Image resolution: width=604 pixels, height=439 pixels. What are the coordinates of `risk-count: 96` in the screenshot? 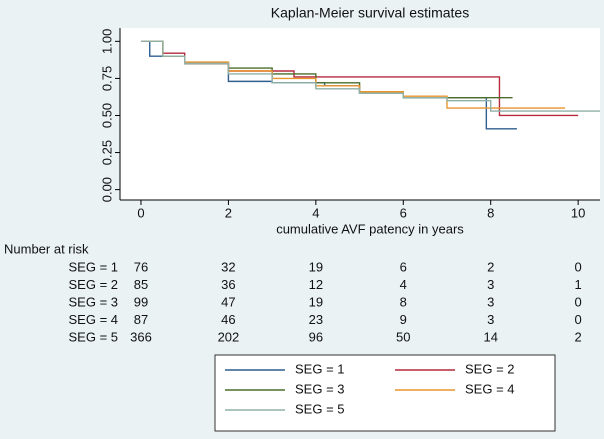 It's located at (316, 336).